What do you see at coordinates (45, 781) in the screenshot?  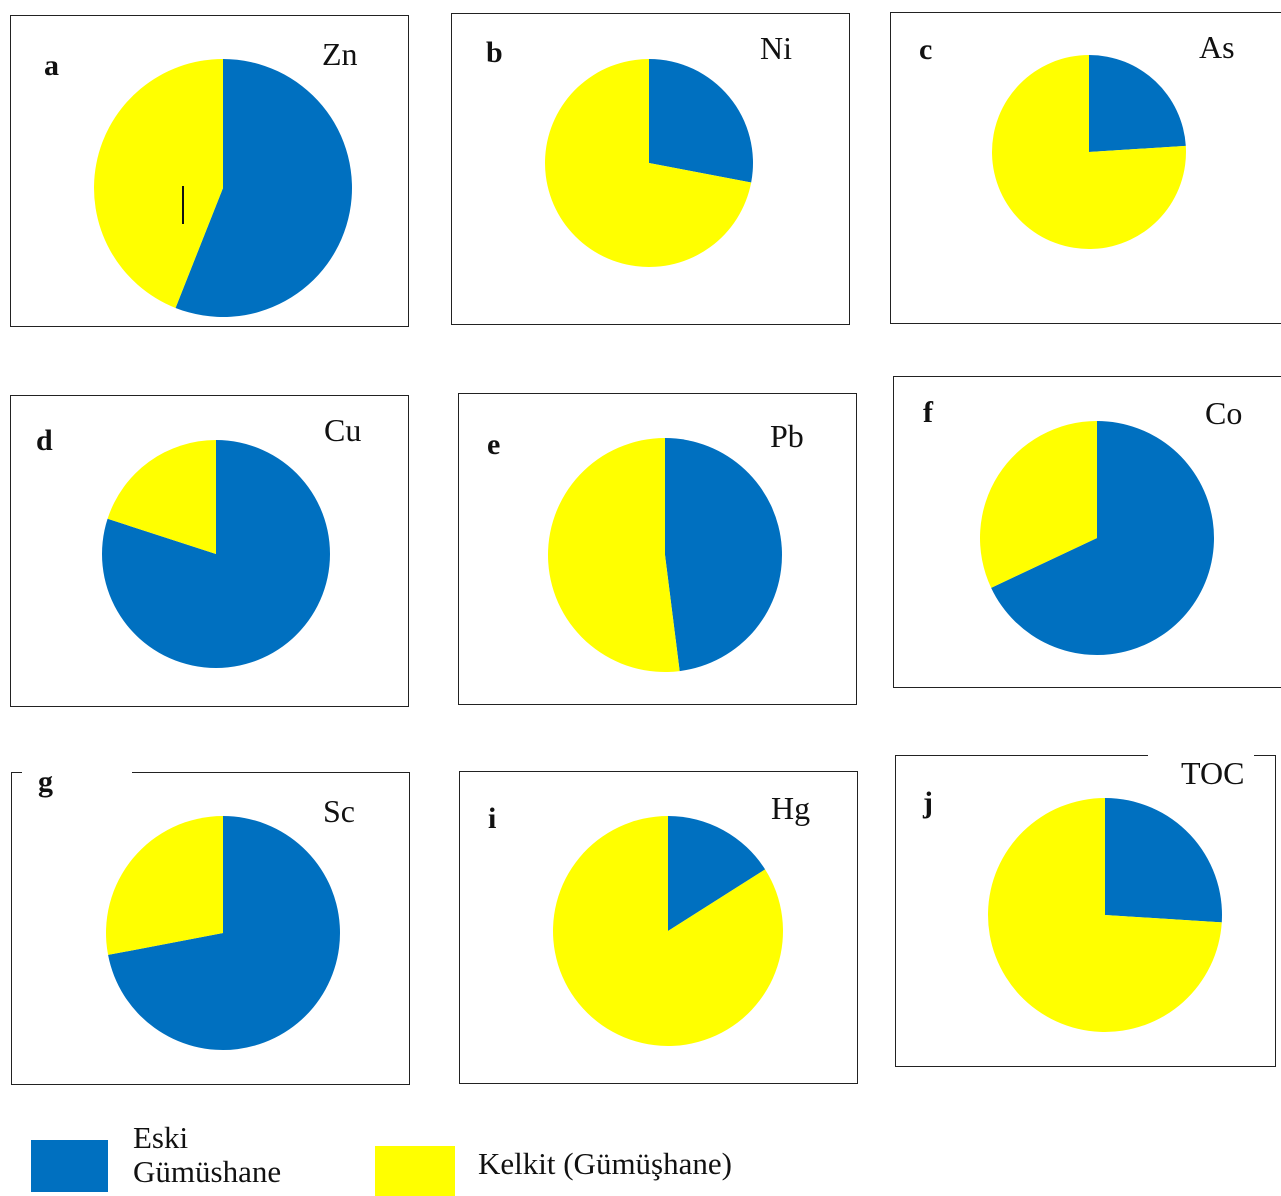 I see `panel-letter: g` at bounding box center [45, 781].